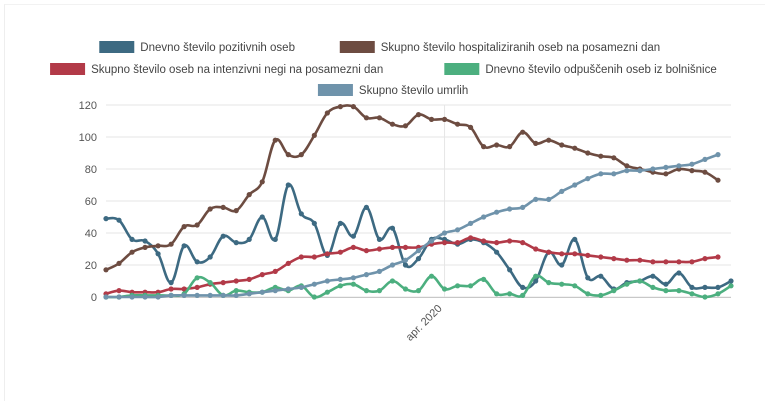  What do you see at coordinates (392, 90) in the screenshot?
I see `legend-item-skupno-stevilo-umrlih: Skupno število umrlih` at bounding box center [392, 90].